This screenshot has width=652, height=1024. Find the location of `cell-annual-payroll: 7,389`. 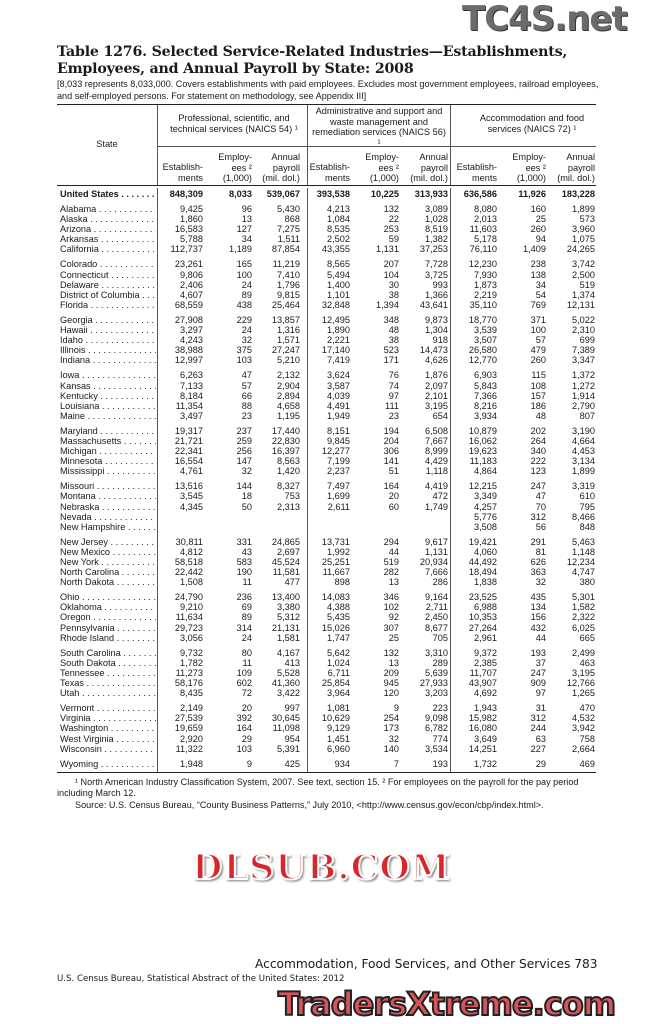

cell-annual-payroll: 7,389 is located at coordinates (583, 350).